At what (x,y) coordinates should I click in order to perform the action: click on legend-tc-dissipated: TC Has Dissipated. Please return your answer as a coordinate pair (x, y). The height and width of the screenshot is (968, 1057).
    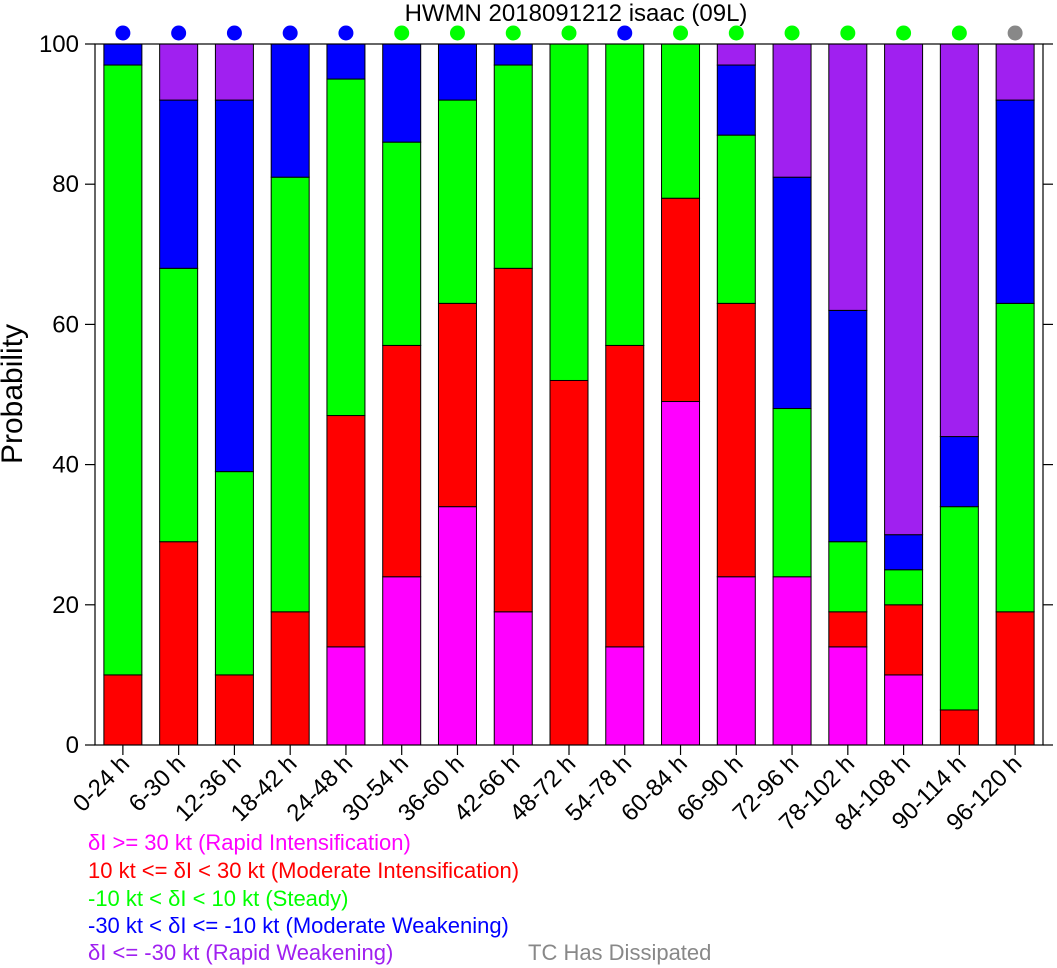
    Looking at the image, I should click on (619, 952).